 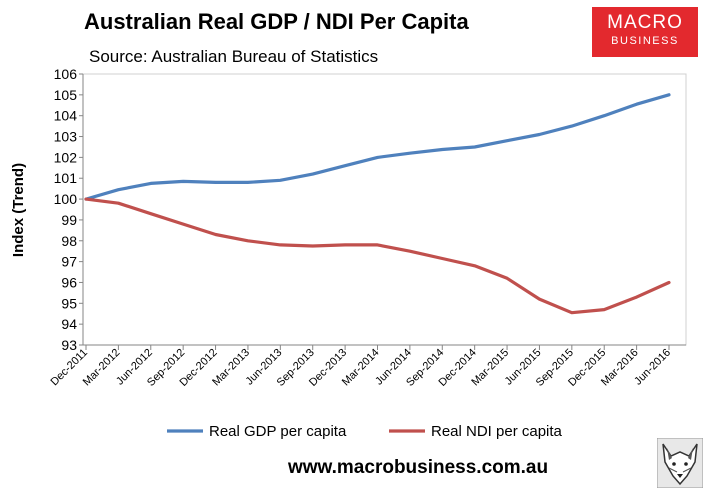 I want to click on fox-logo-icon, so click(x=680, y=463).